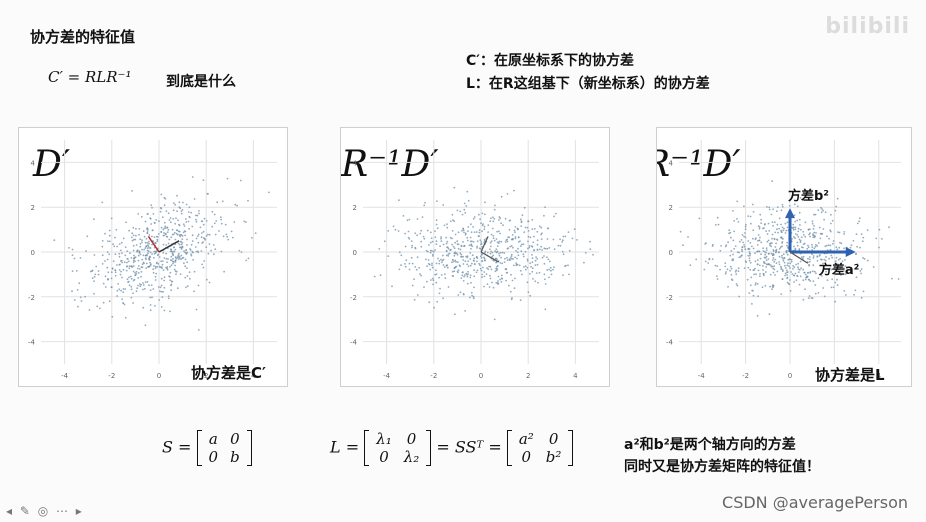 This screenshot has width=926, height=522. What do you see at coordinates (51, 164) in the screenshot?
I see `panel-label-d-prime: D′` at bounding box center [51, 164].